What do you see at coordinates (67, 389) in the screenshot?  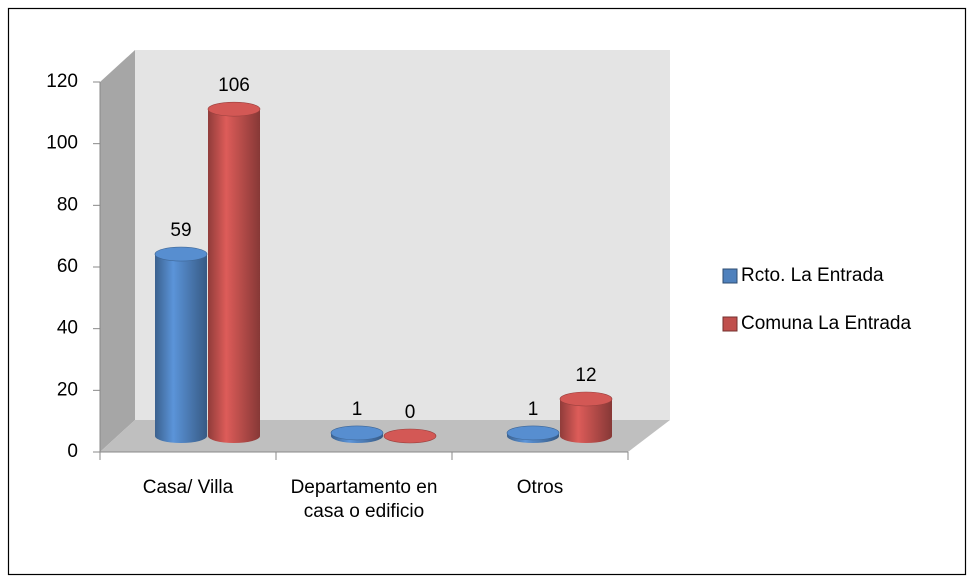 I see `y-tick-label: 20` at bounding box center [67, 389].